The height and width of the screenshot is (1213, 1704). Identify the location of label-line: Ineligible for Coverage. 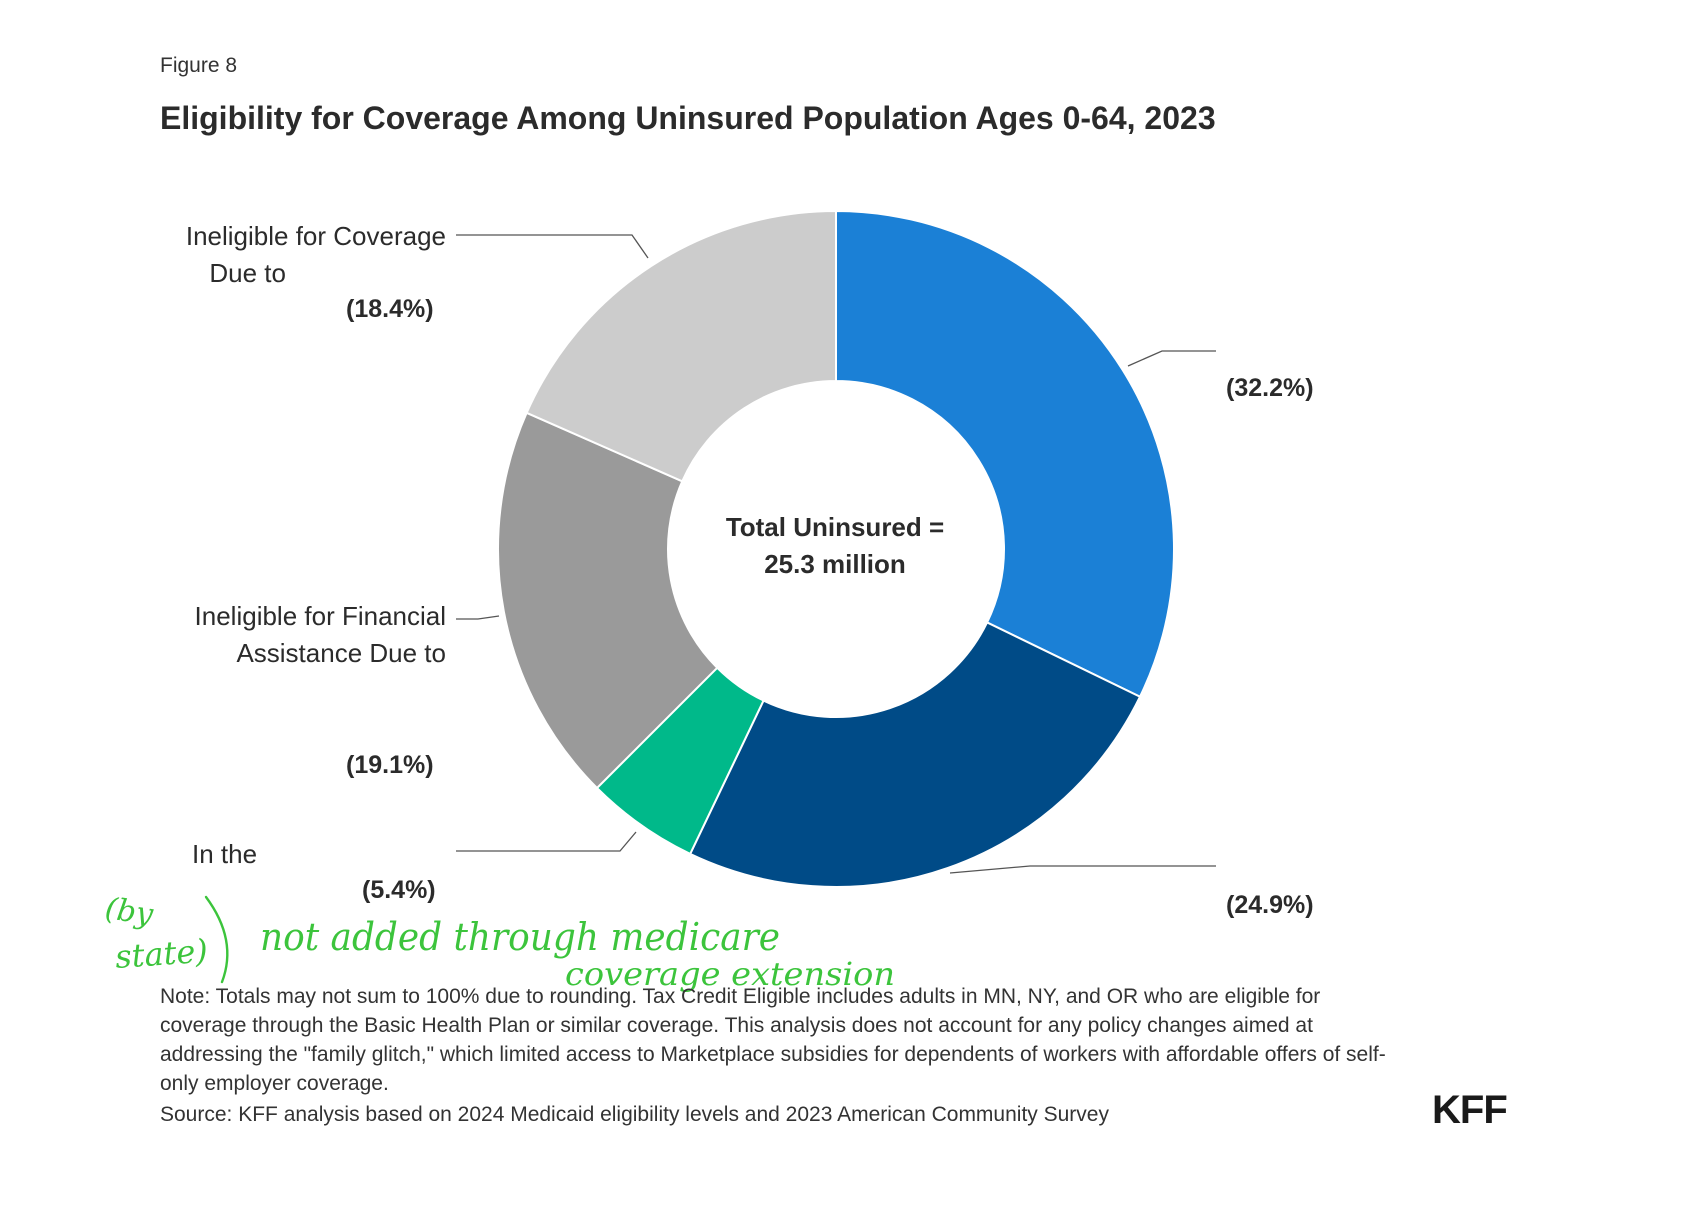
(315, 236).